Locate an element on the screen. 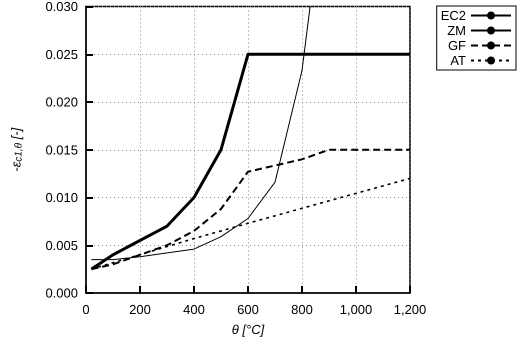  x-tick-label: 800 is located at coordinates (302, 309).